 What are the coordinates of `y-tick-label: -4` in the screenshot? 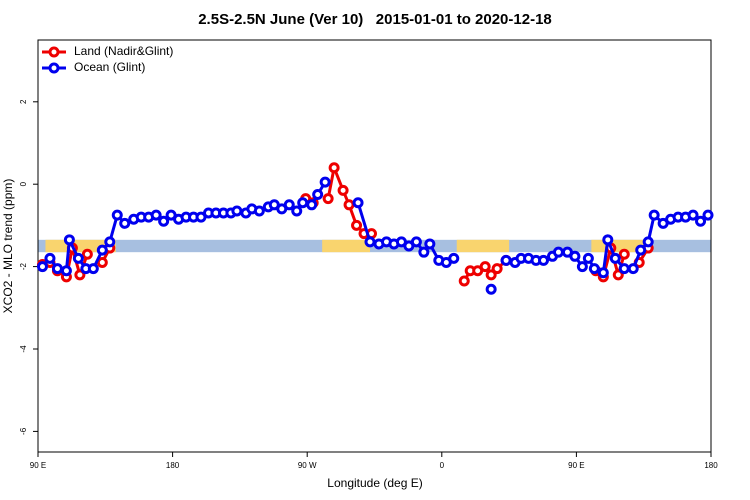 It's located at (23, 349).